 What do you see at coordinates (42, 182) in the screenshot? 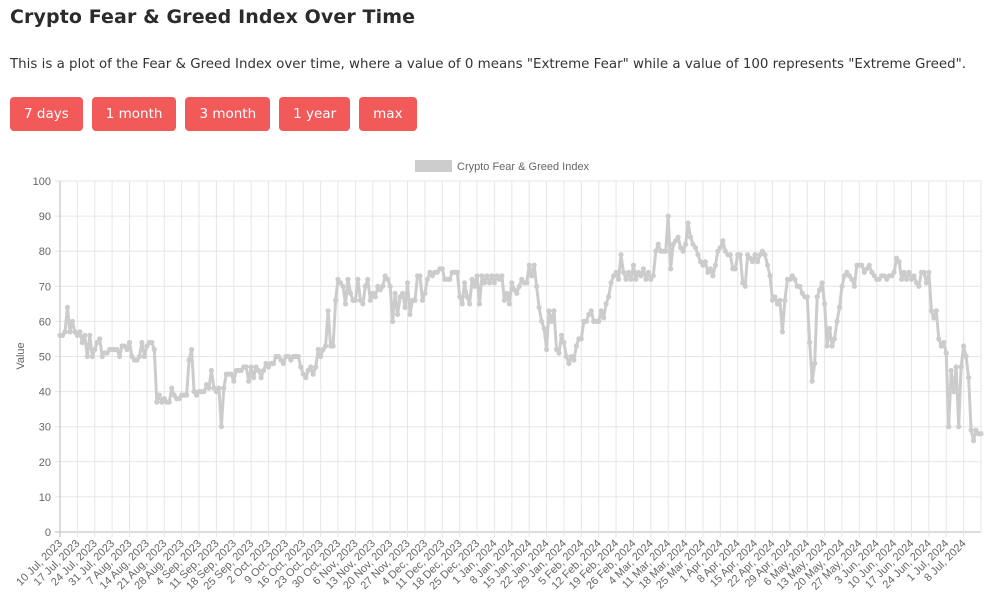
I see `y-tick-label: 100` at bounding box center [42, 182].